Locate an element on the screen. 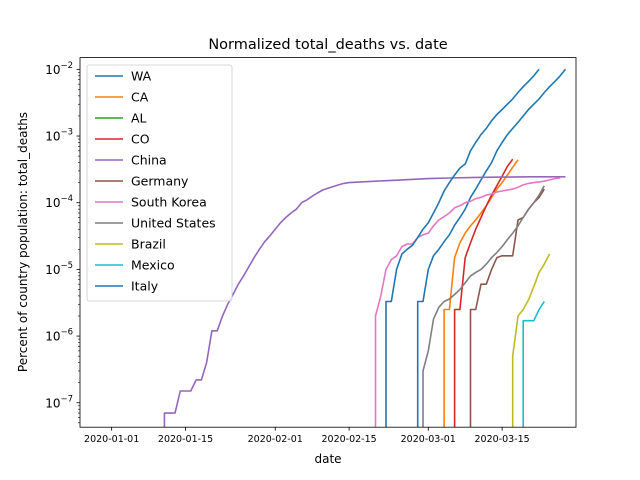 The image size is (640, 480). y-tick-label: 10⁻⁷ is located at coordinates (59, 402).